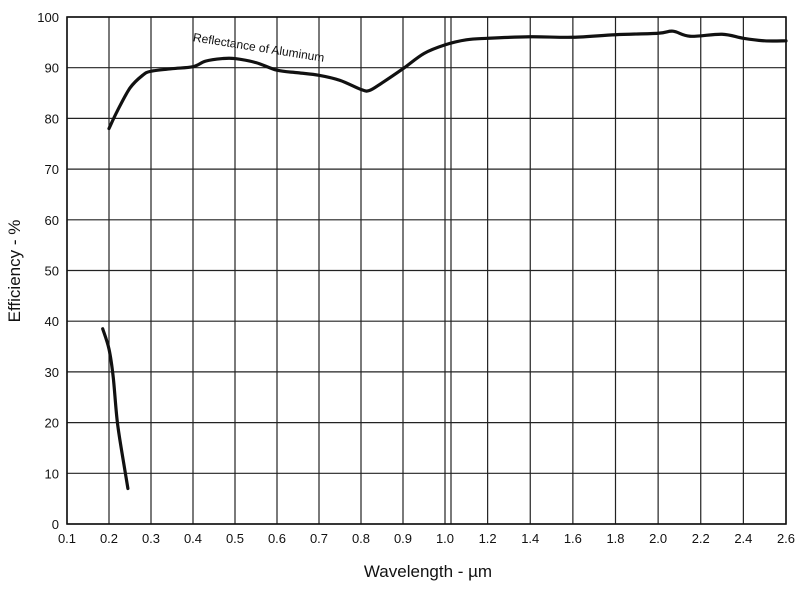 The height and width of the screenshot is (589, 800). I want to click on x-tick-label: 1.6, so click(573, 538).